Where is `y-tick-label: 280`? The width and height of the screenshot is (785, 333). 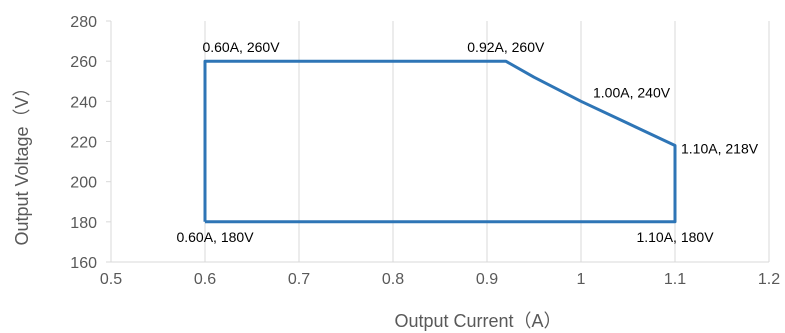
y-tick-label: 280 is located at coordinates (83, 22).